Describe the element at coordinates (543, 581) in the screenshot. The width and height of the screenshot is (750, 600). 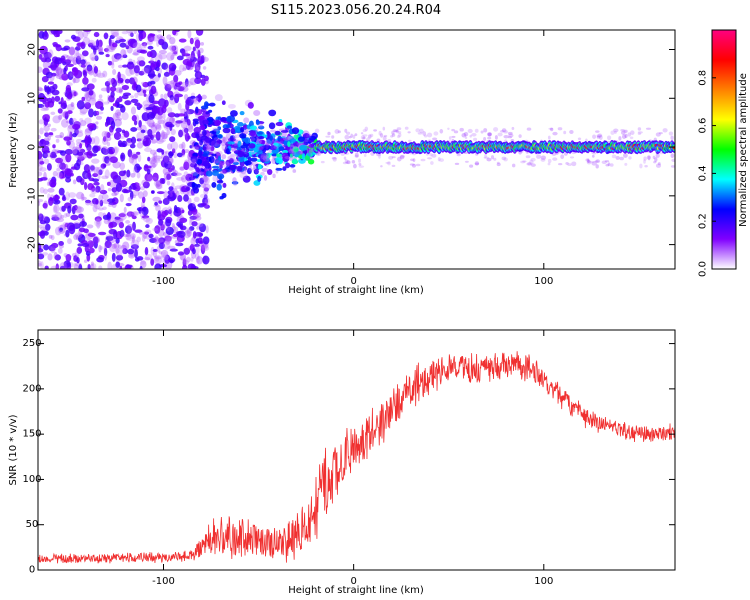
I see `x-tick-label: 100` at that location.